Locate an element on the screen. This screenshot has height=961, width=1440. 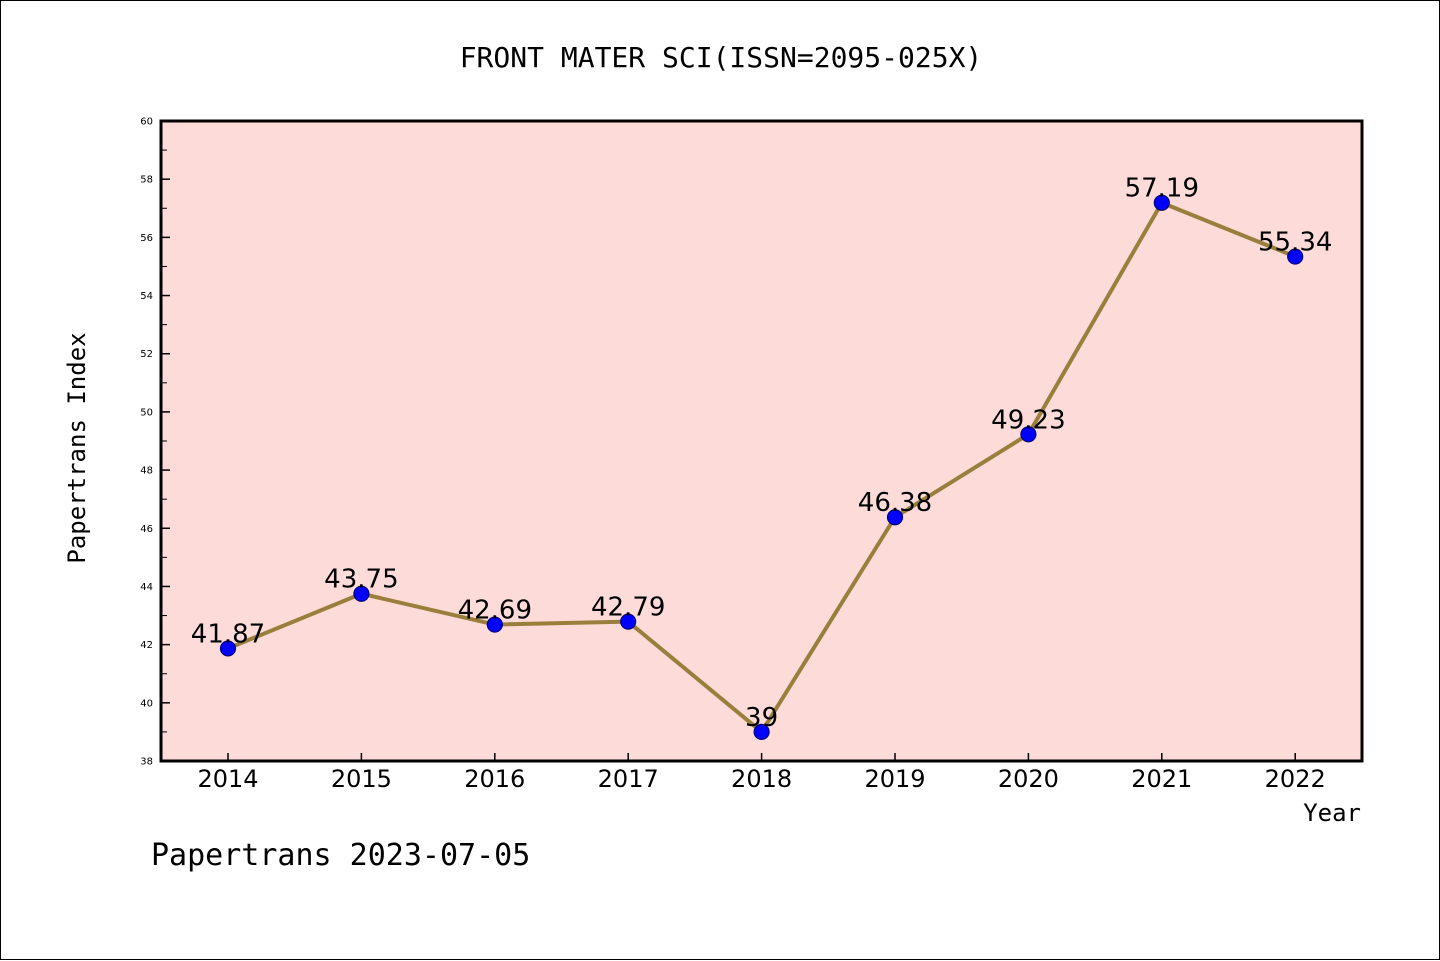
data-label: 55.34 is located at coordinates (1295, 243).